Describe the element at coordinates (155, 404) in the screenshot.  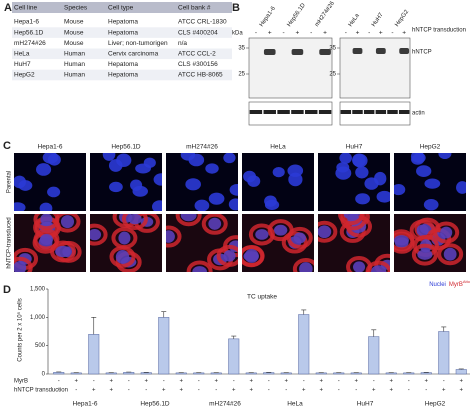
I see `x-tick-label: Hep56.1D` at that location.